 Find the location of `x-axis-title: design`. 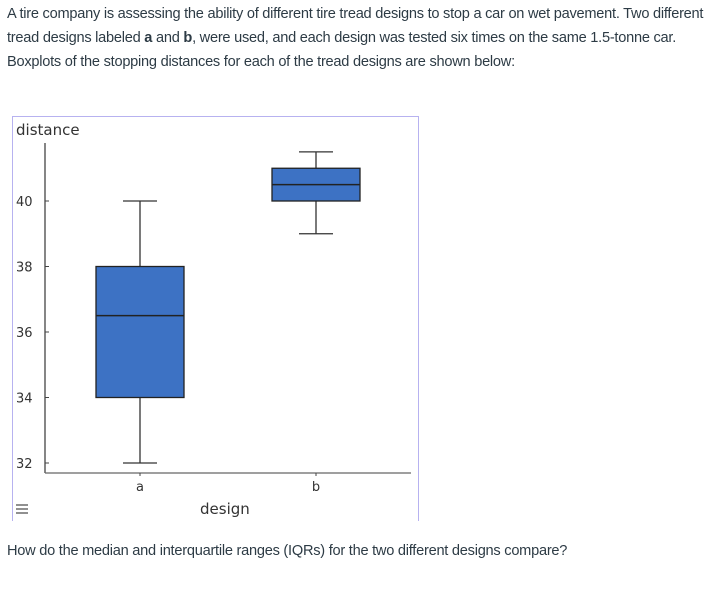

x-axis-title: design is located at coordinates (225, 509).